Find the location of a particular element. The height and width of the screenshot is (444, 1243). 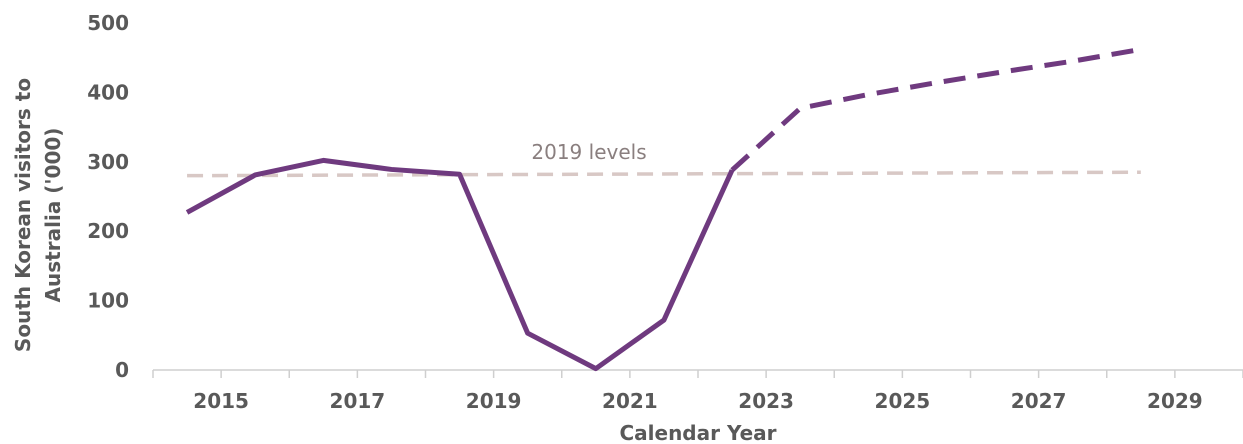

x-tick-label: 2019 is located at coordinates (494, 401).